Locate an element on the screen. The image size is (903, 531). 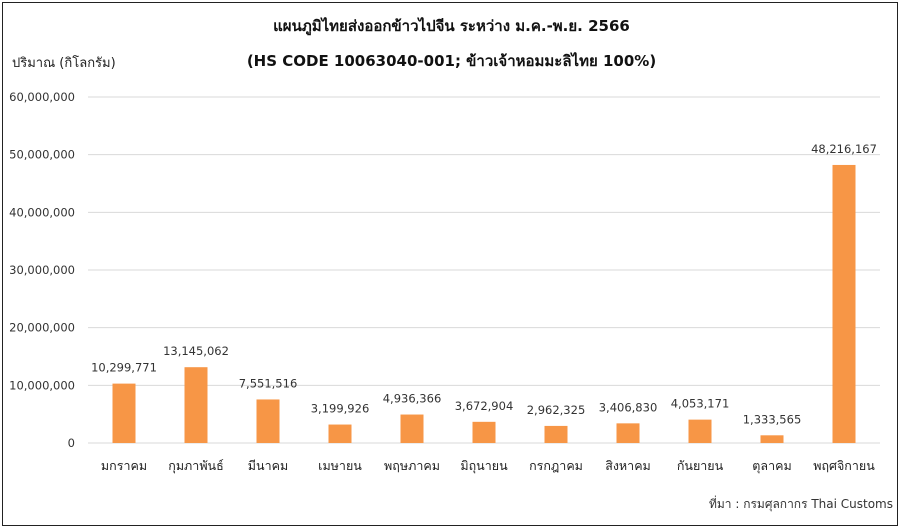
data-label: 3,406,830 is located at coordinates (628, 407).